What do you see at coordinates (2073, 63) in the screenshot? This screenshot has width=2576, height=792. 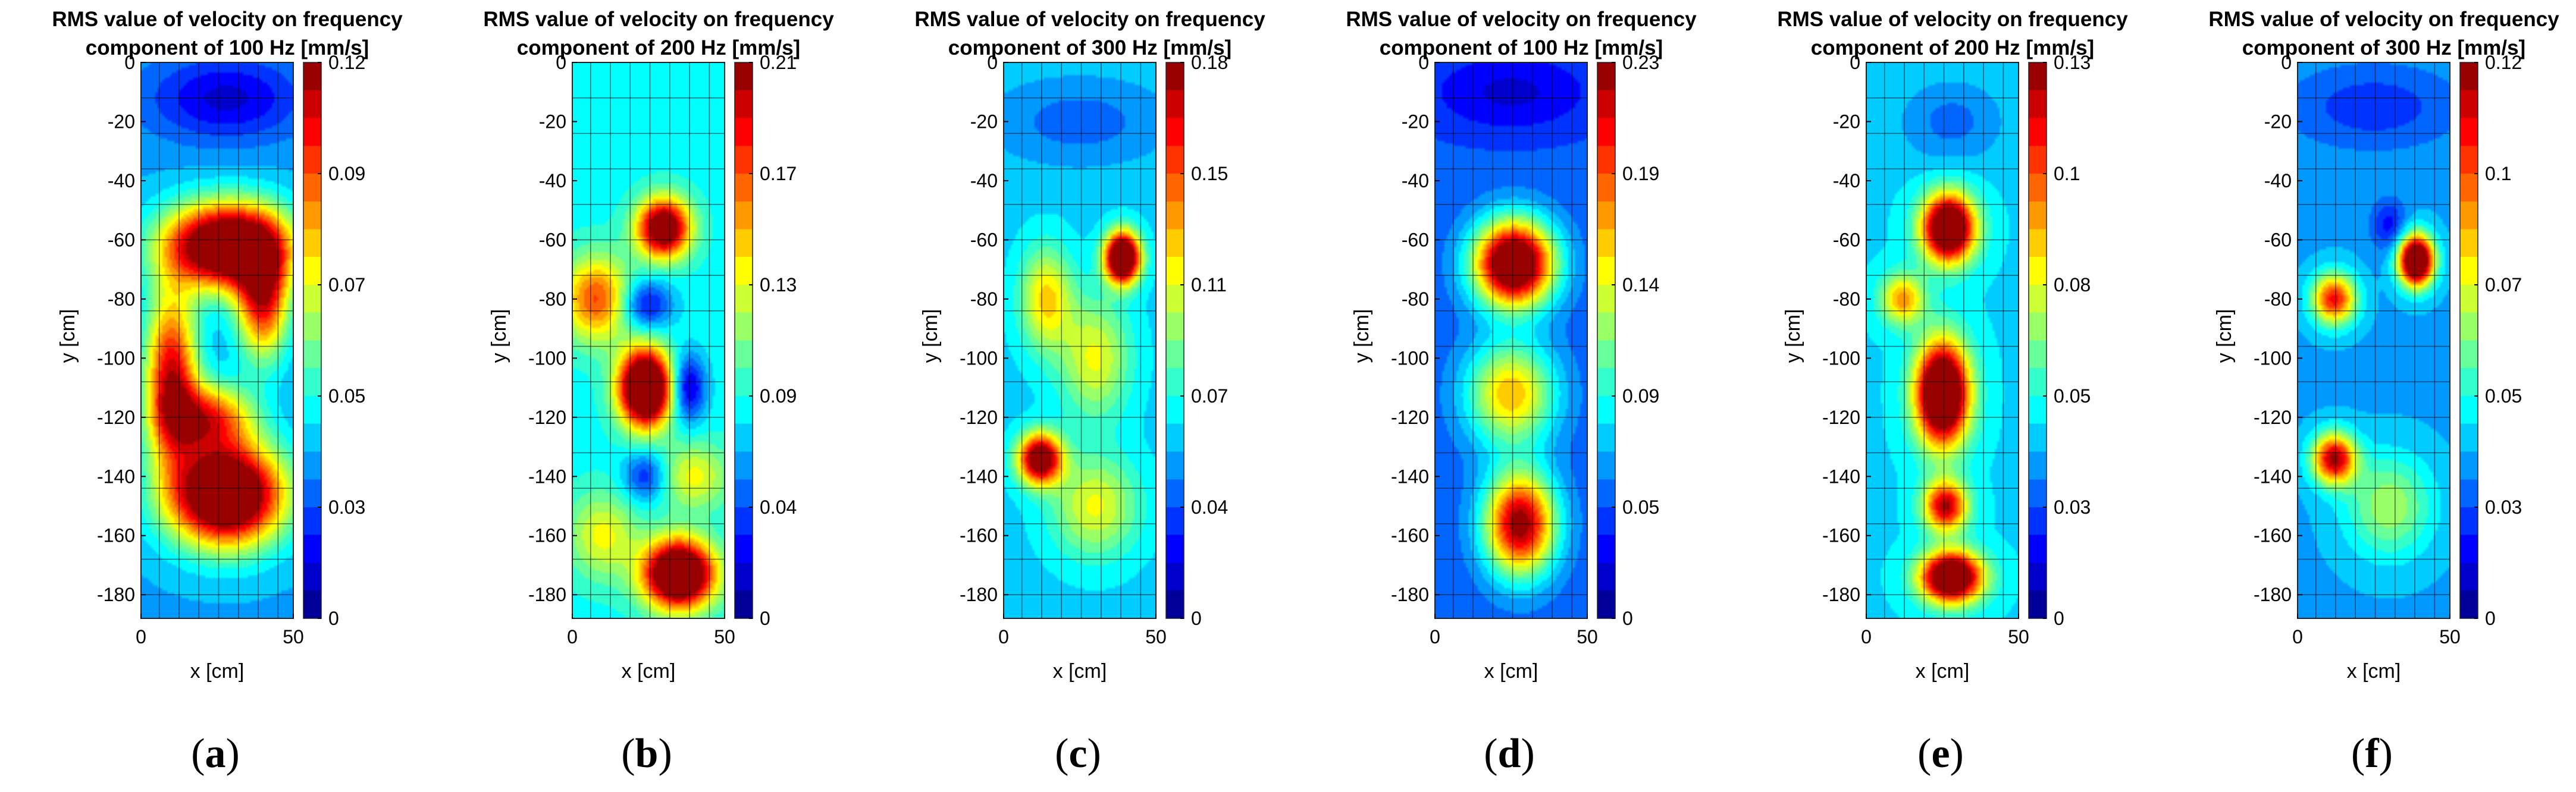 I see `colorbar-tick-label: 0.13` at bounding box center [2073, 63].